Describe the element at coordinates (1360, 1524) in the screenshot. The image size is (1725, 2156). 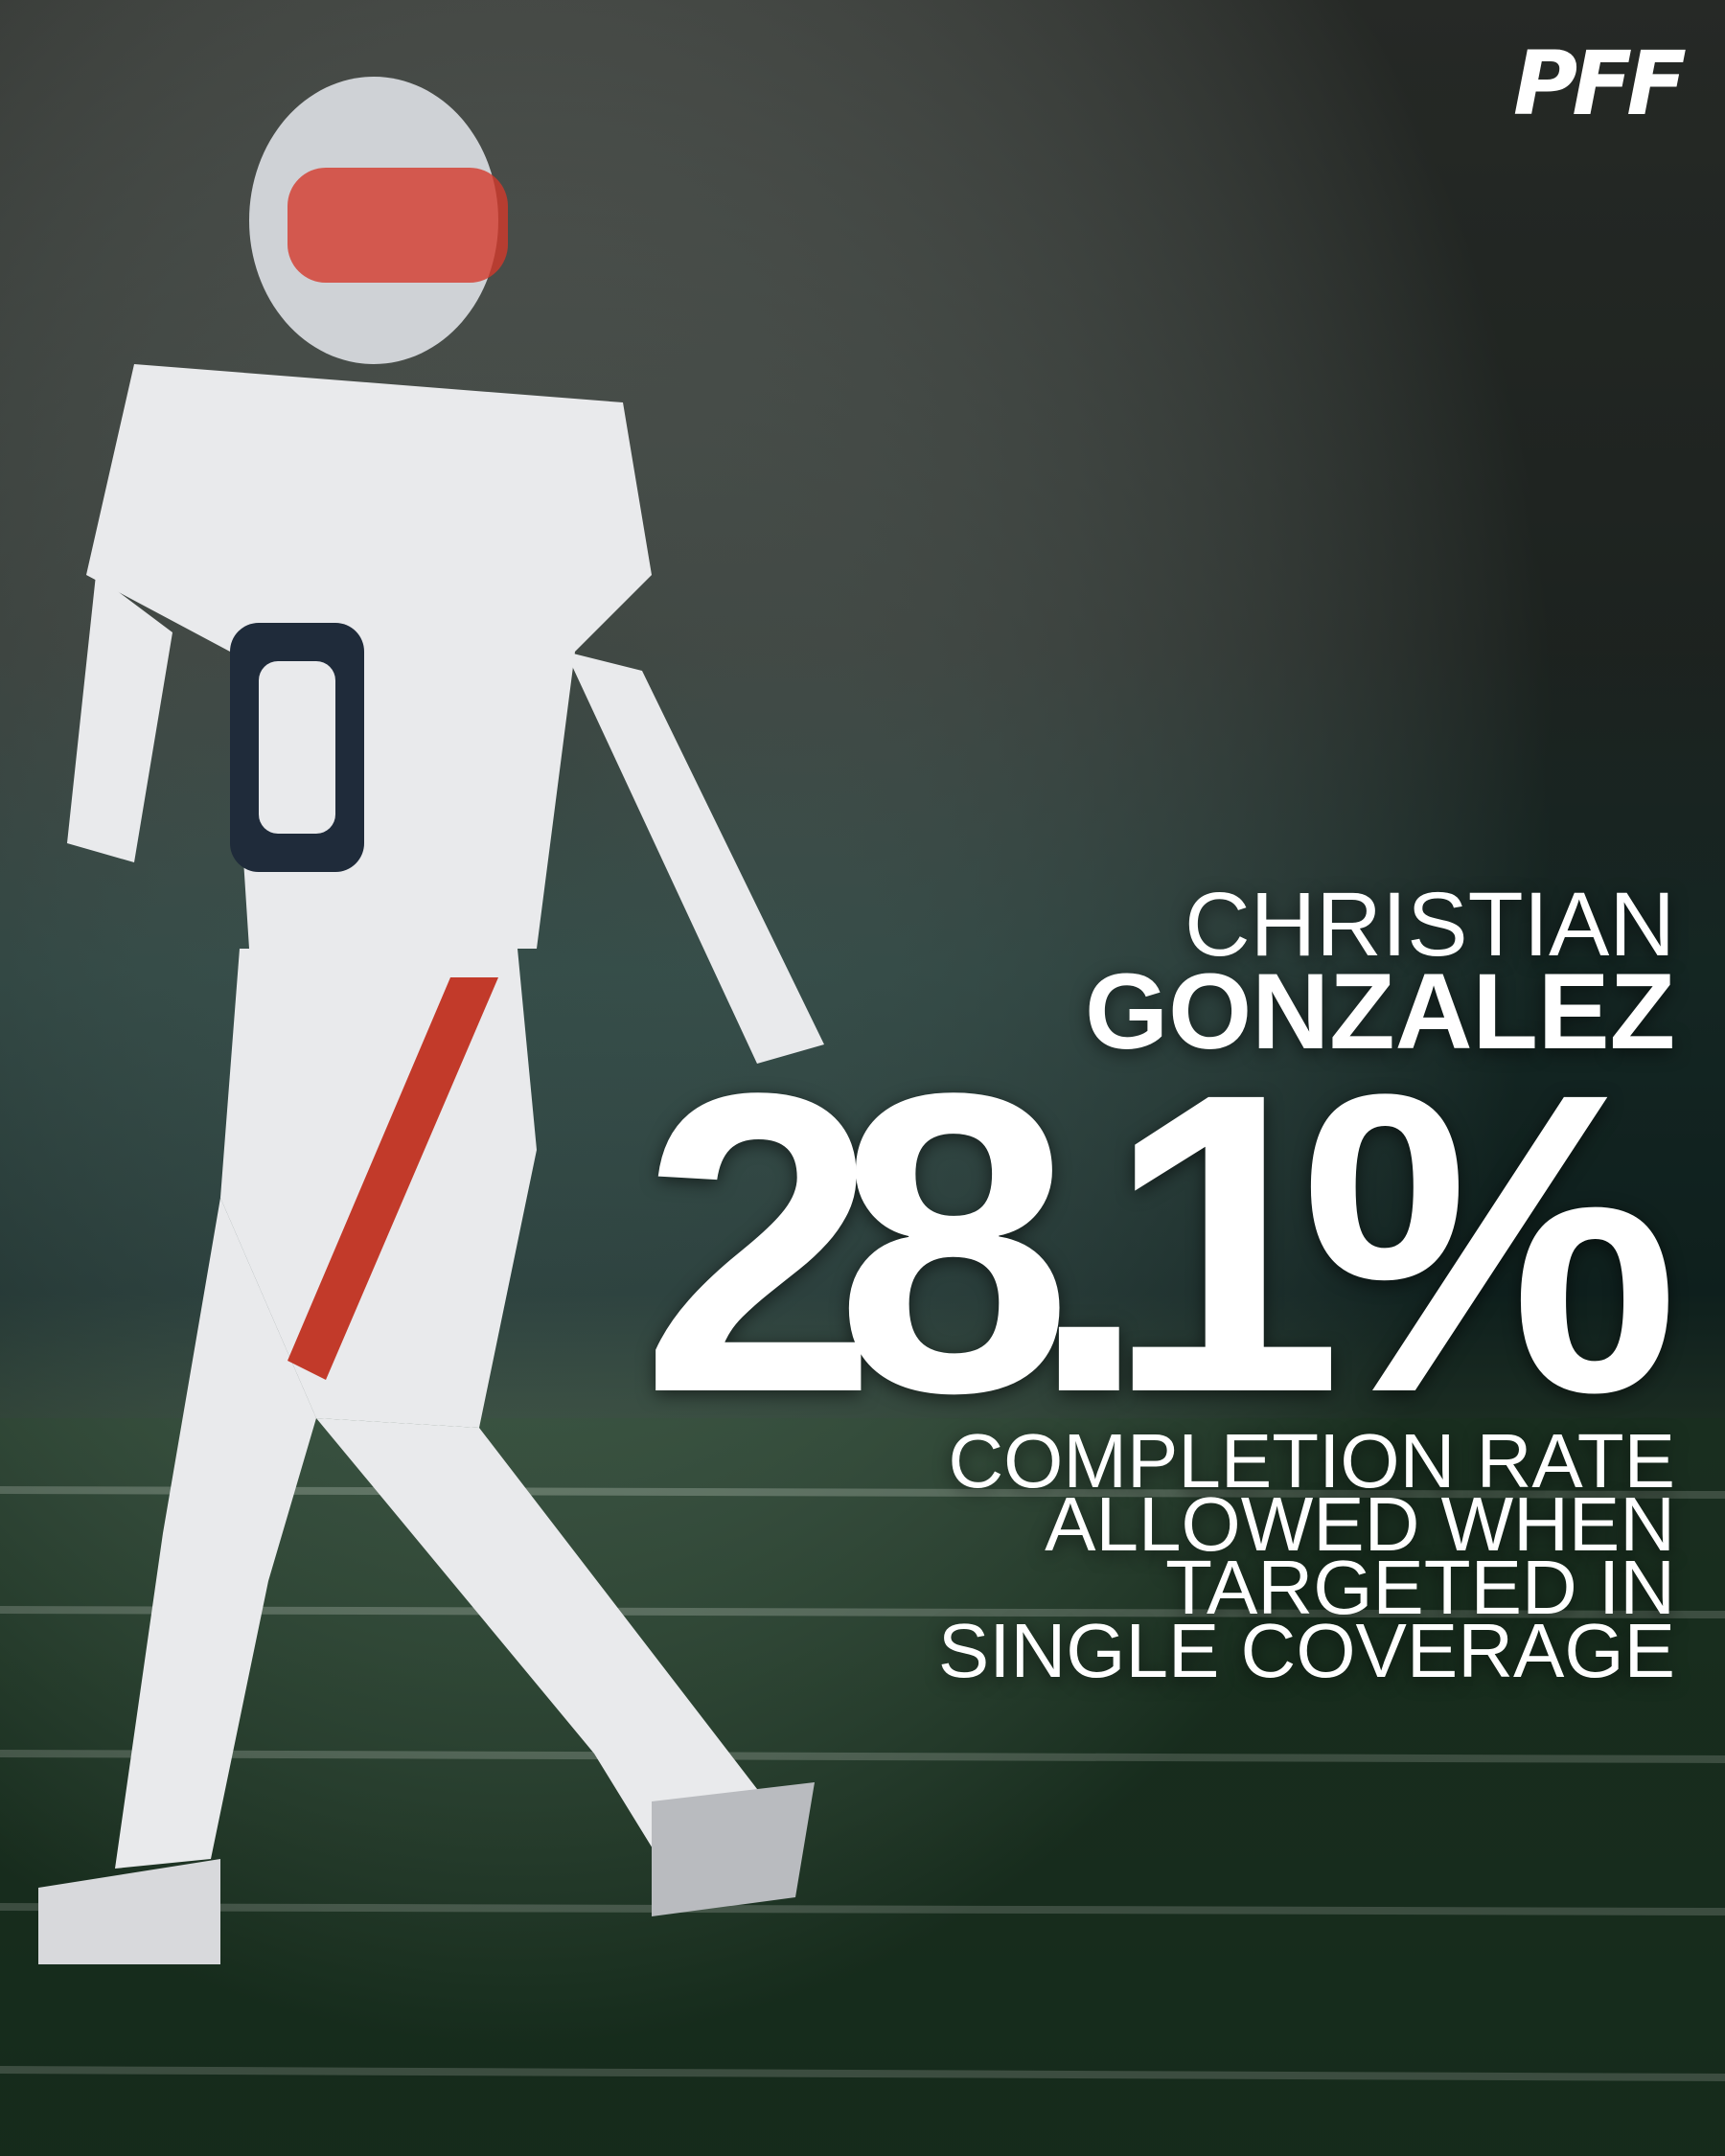
I see `description-line: ALLOWED WHEN` at that location.